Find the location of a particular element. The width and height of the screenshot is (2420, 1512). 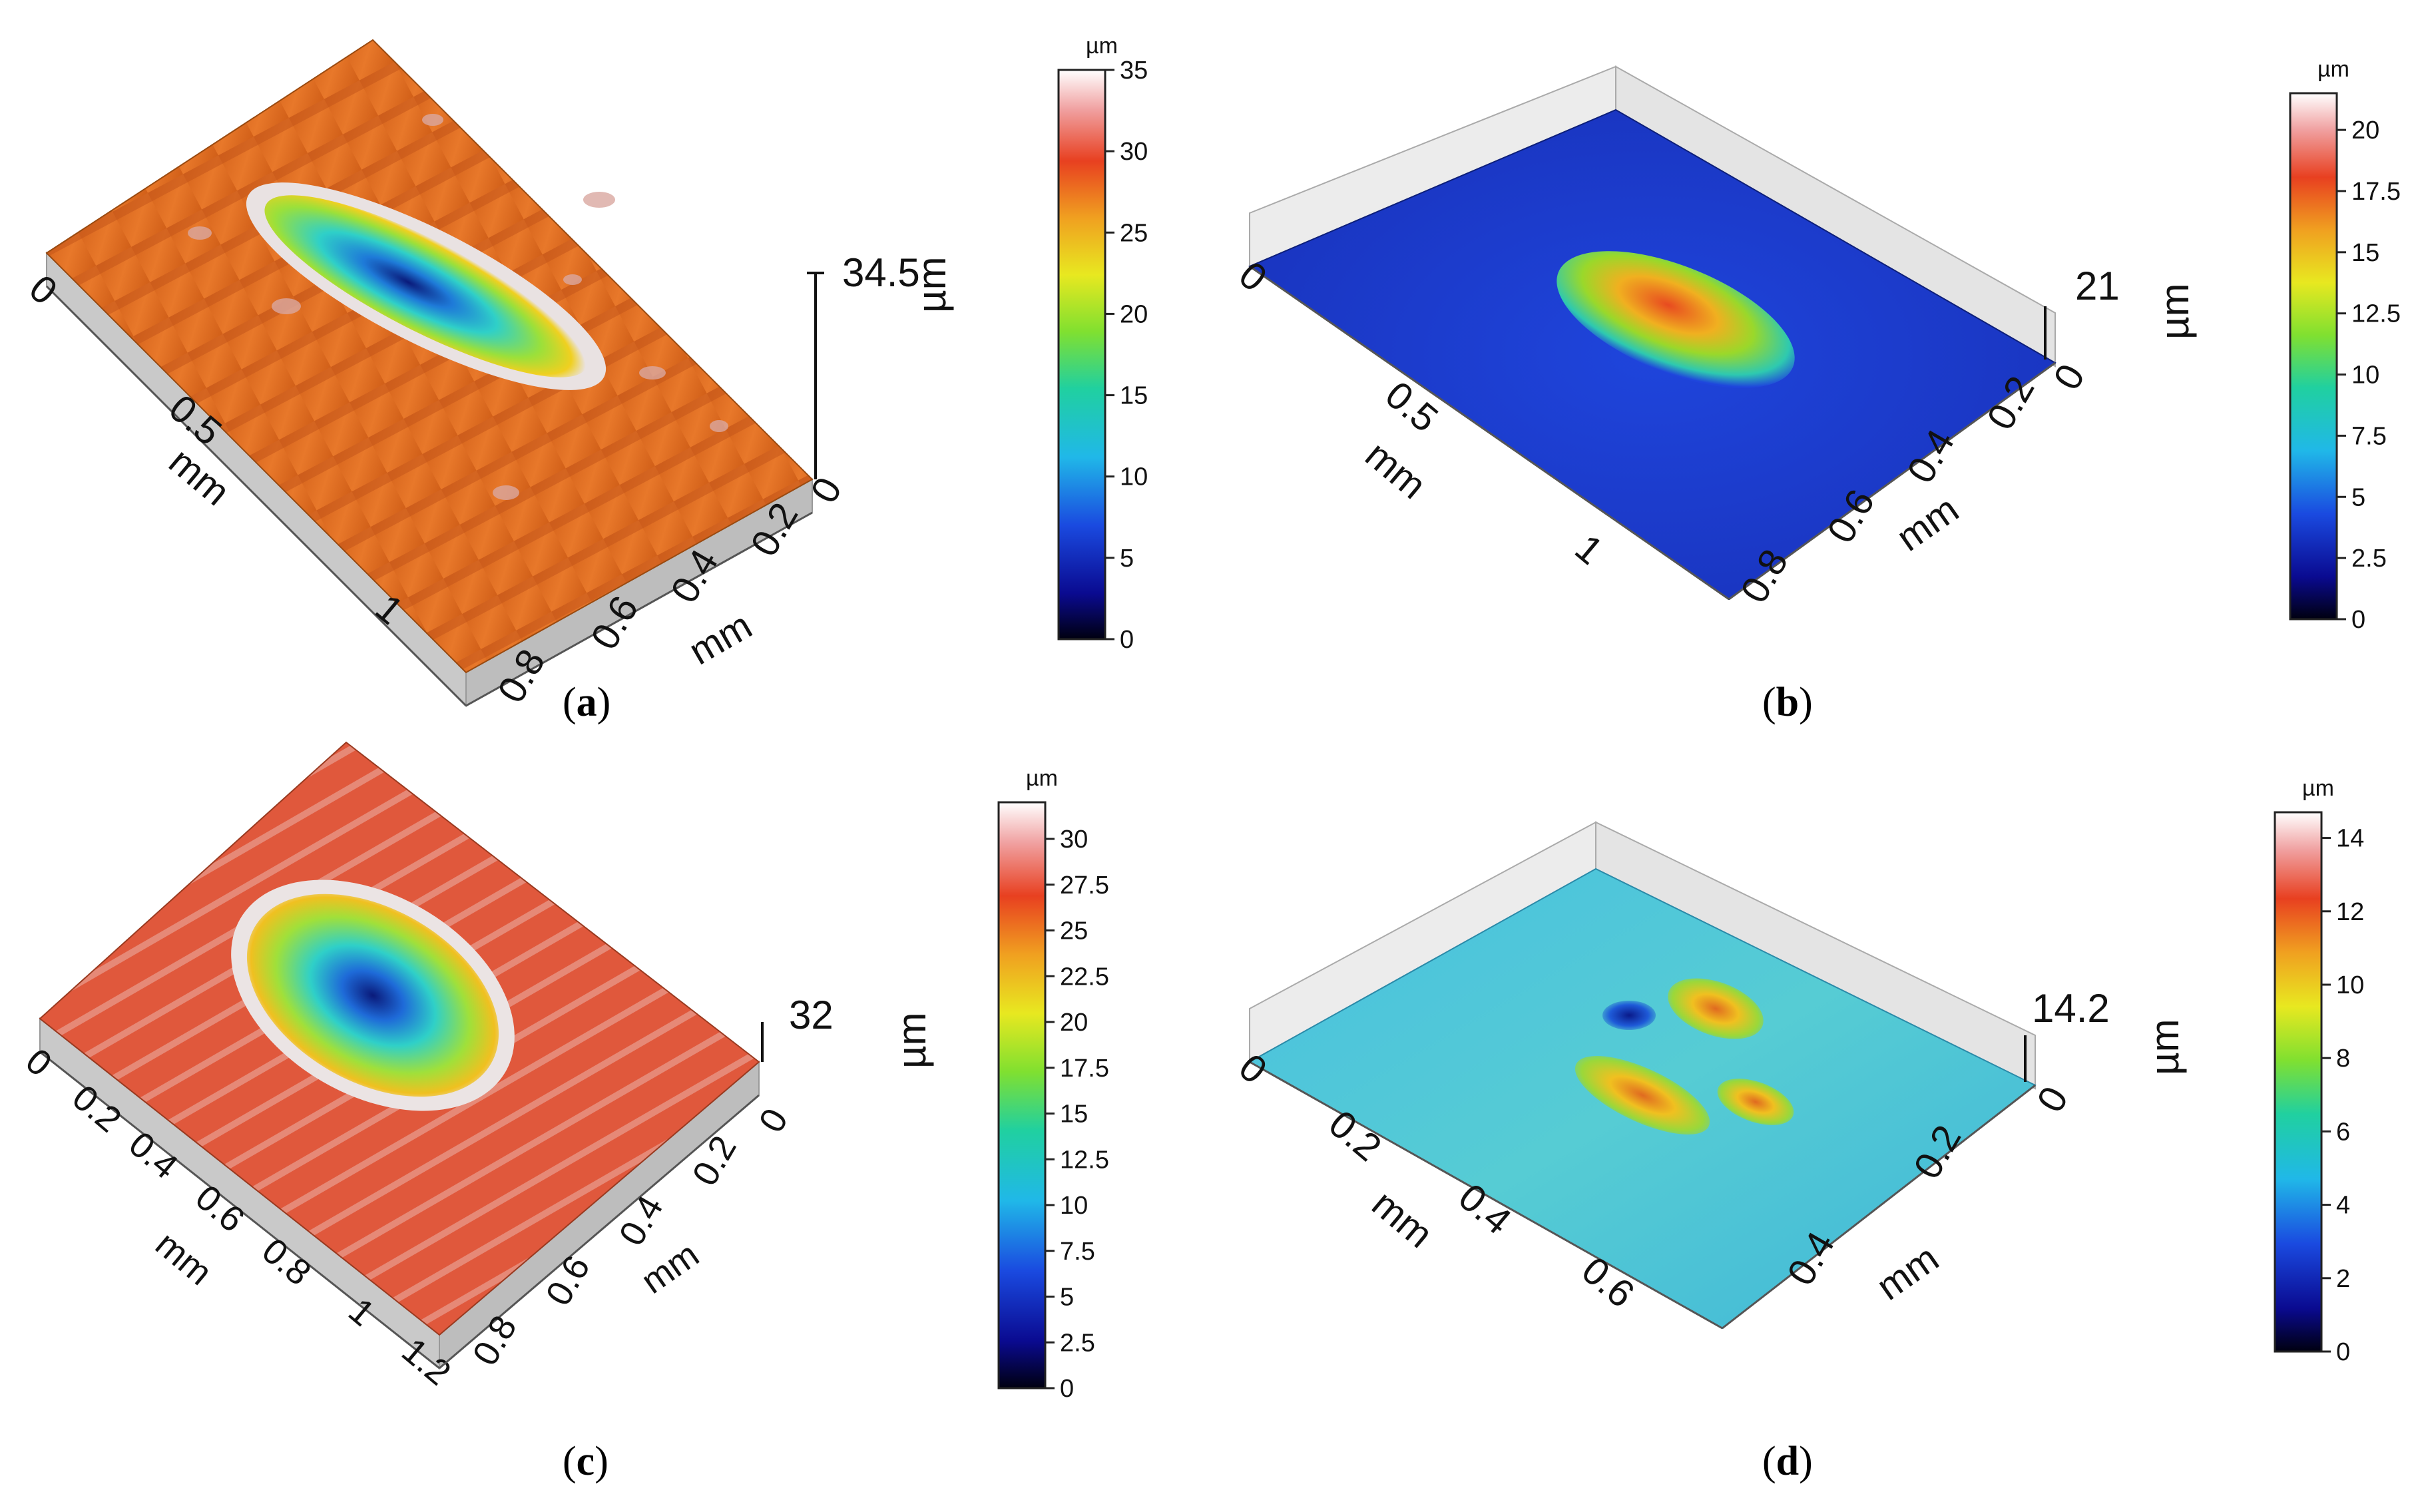

surface-plot-d: 14.2 µm 0 0.2 0.4 0.6 mm 0.4 0.2 0 mm is located at coordinates (1709, 1075).